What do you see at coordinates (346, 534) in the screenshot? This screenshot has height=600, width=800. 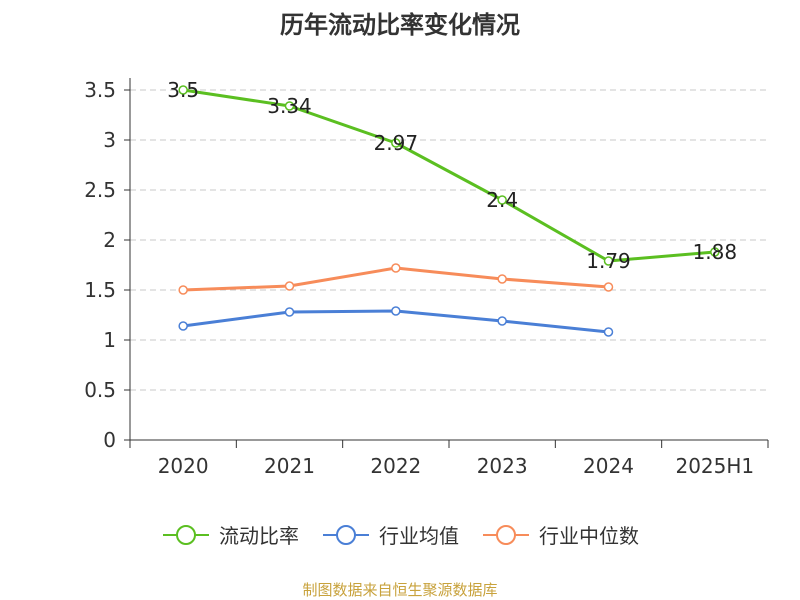 I see `legend-swatch-industry-mean` at bounding box center [346, 534].